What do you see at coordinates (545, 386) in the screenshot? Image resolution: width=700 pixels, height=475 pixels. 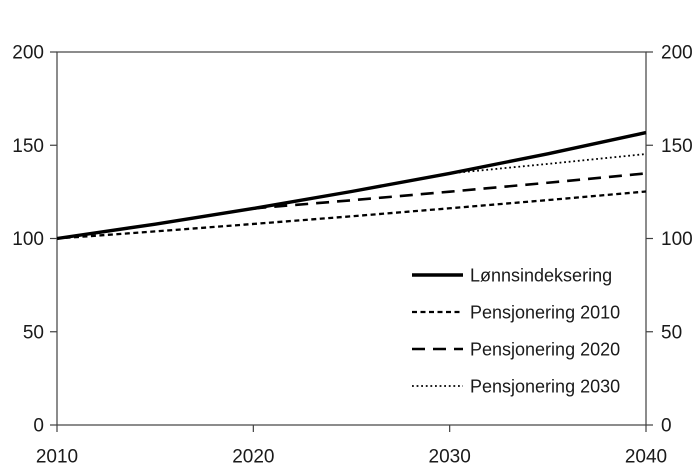 I see `legend-label: Pensjonering 2030` at bounding box center [545, 386].